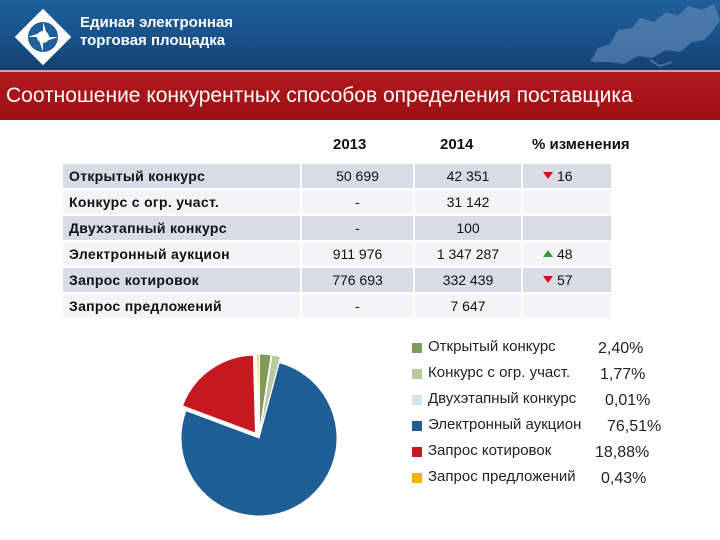  Describe the element at coordinates (181, 280) in the screenshot. I see `row-label: Запрос котировок` at that location.